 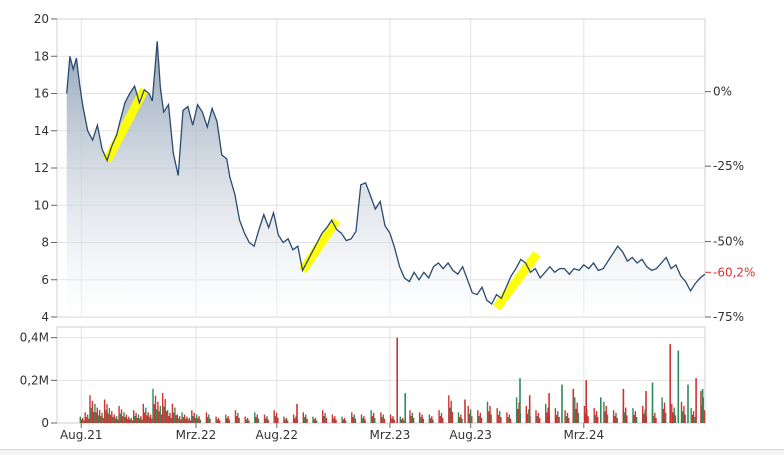 I want to click on price-tick-label-1: 6, so click(x=45, y=280).